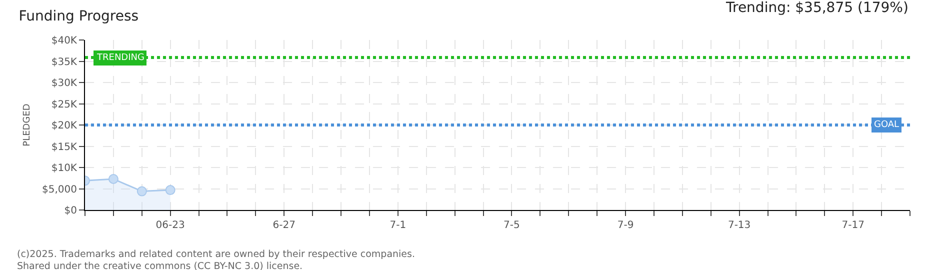 The height and width of the screenshot is (270, 940). What do you see at coordinates (64, 104) in the screenshot?
I see `y-tick-label: $25K` at bounding box center [64, 104].